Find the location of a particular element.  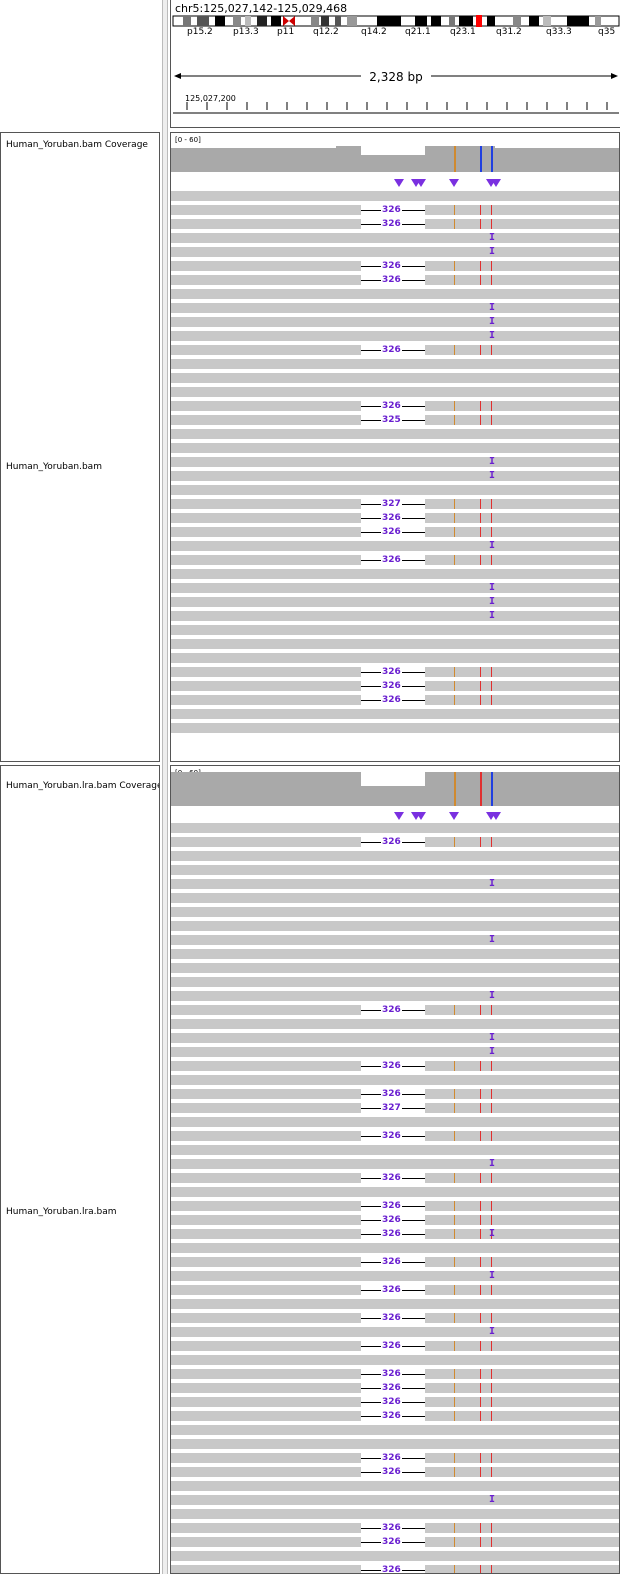

coverage-track-label: Human_Yoruban.lra.bam Coverage is located at coordinates (83, 786).